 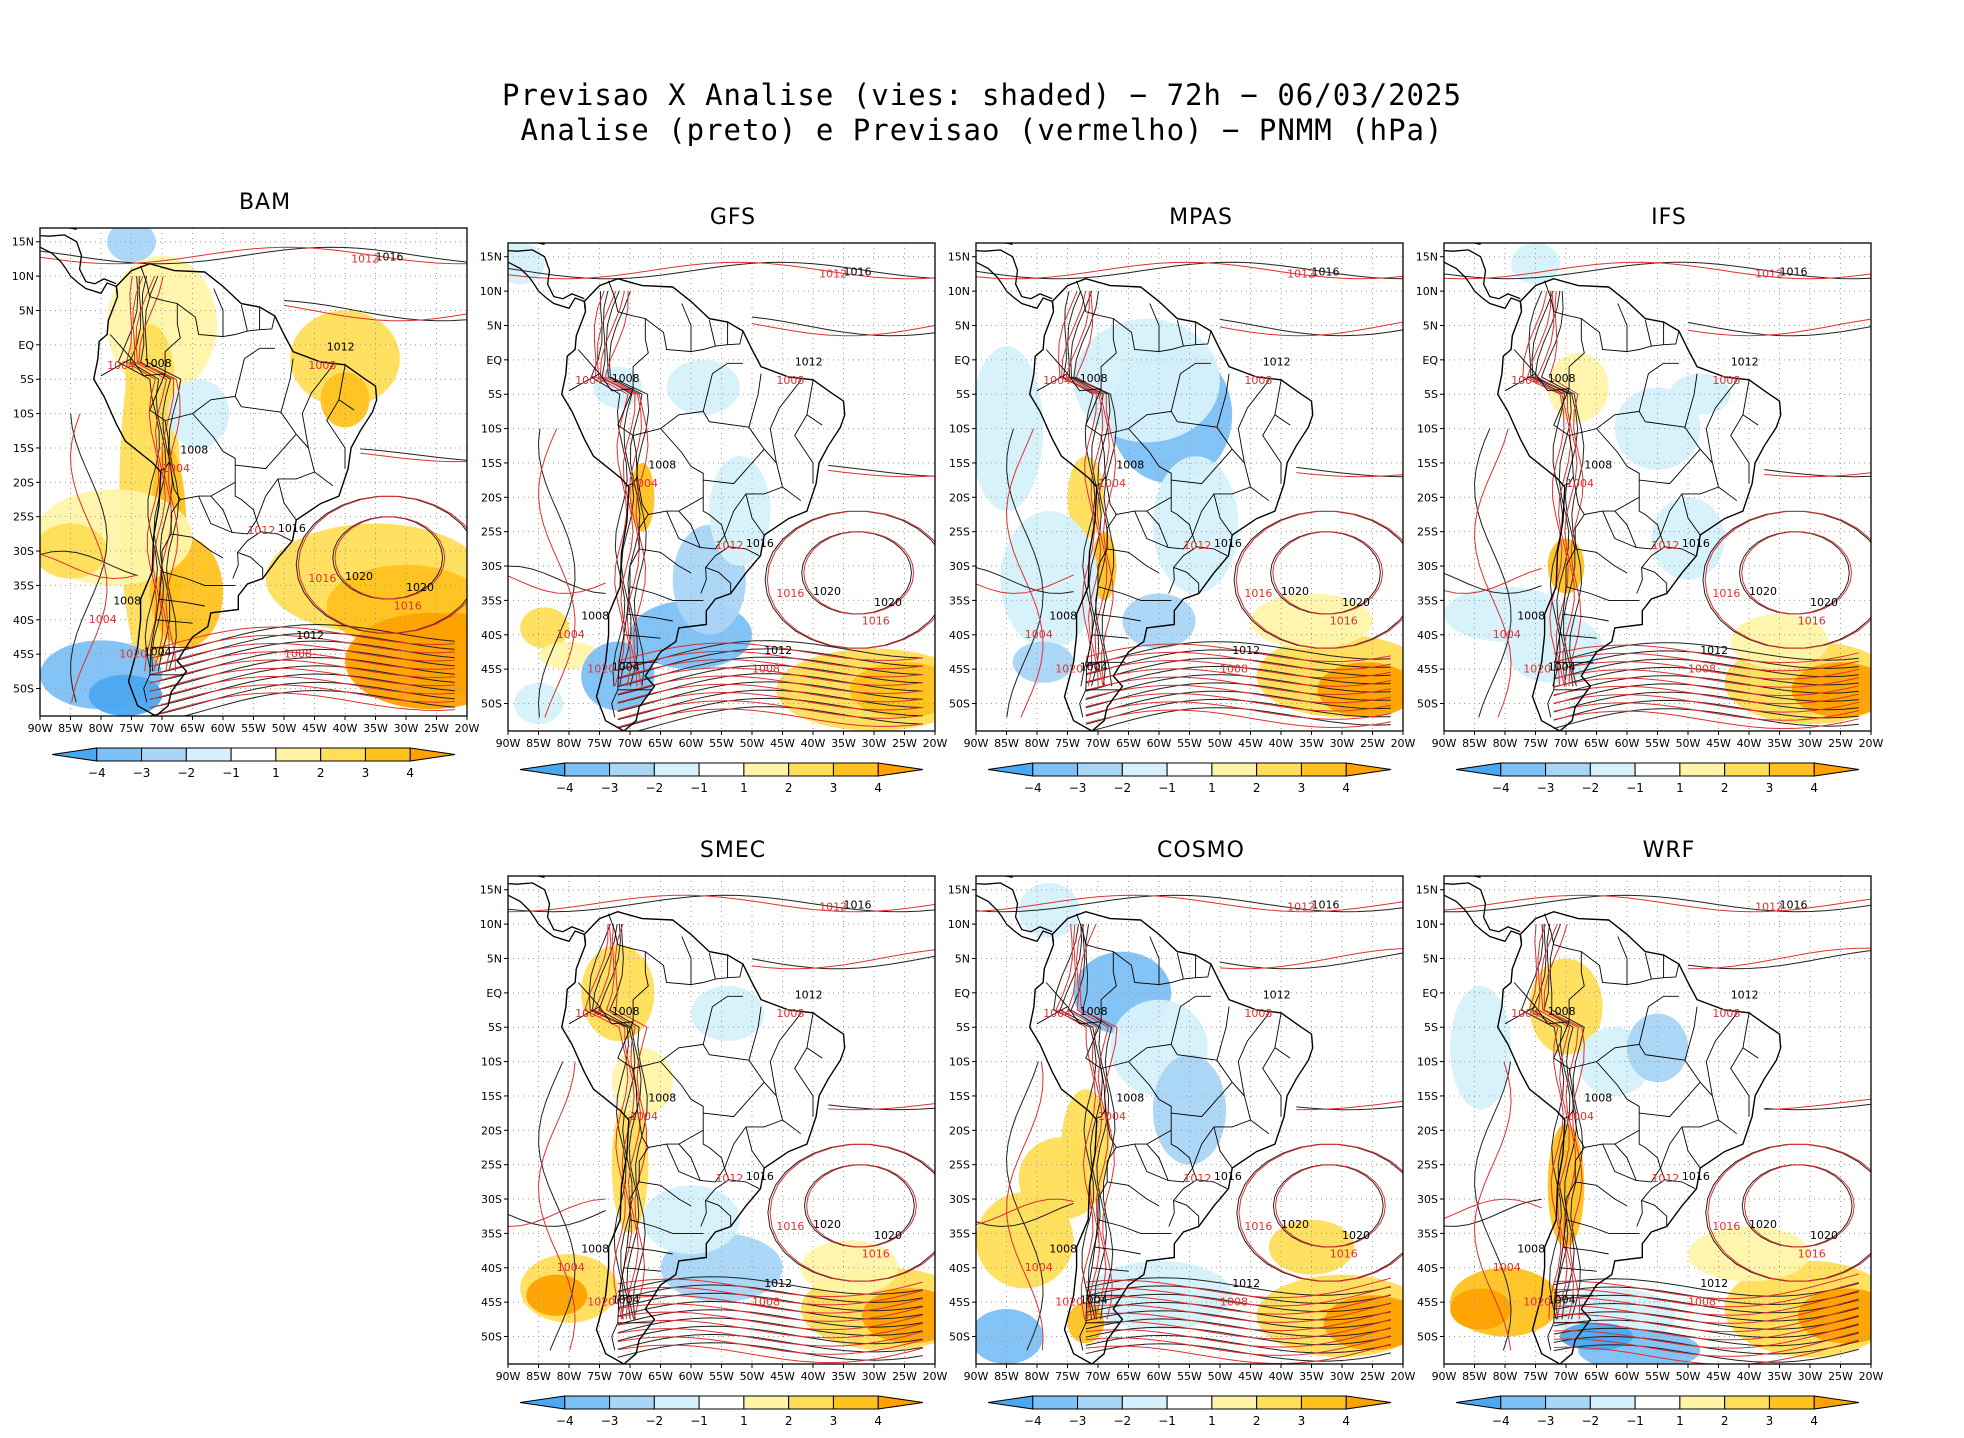 I want to click on colorbar-tick-label: −3, so click(x=610, y=788).